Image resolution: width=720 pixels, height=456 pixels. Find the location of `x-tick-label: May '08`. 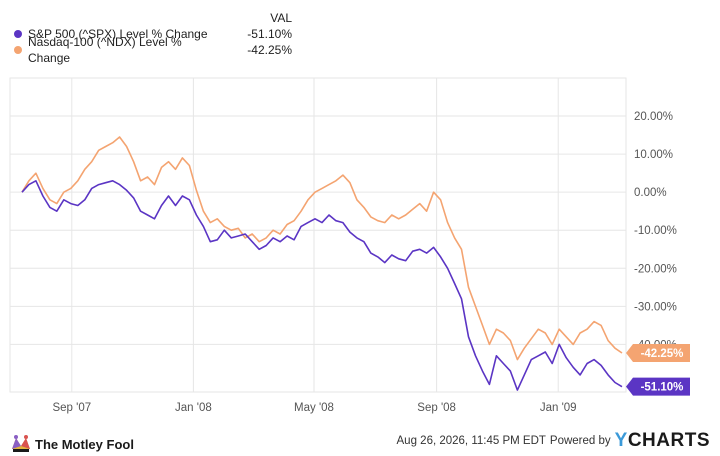

x-tick-label: May '08 is located at coordinates (314, 408).